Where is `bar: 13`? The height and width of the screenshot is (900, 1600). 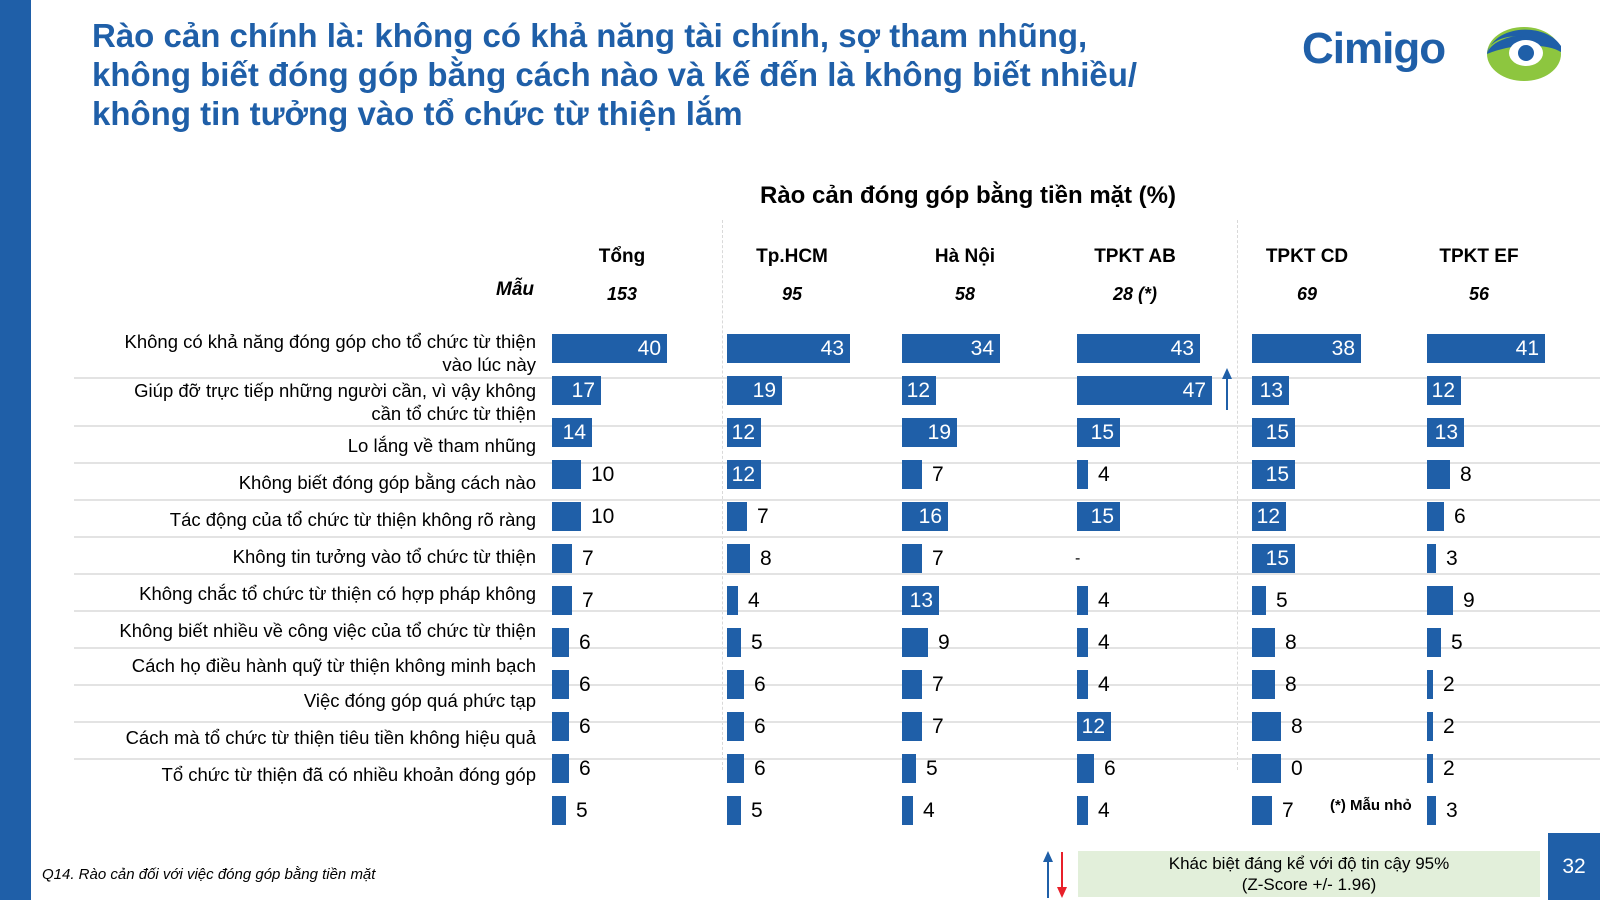
bar: 13 is located at coordinates (920, 600).